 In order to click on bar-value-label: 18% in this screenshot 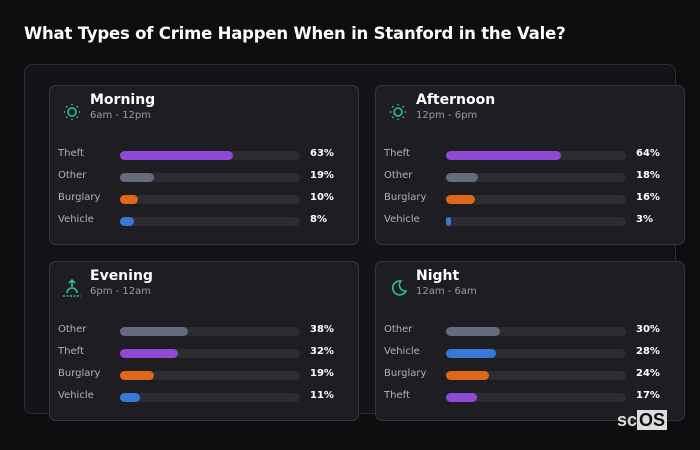, I will do `click(648, 175)`.